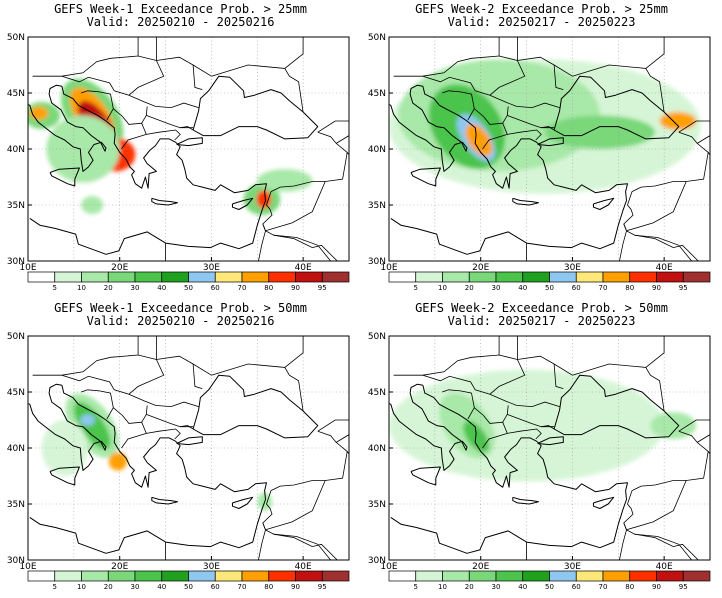  I want to click on lat-tick-label: 35N, so click(16, 206).